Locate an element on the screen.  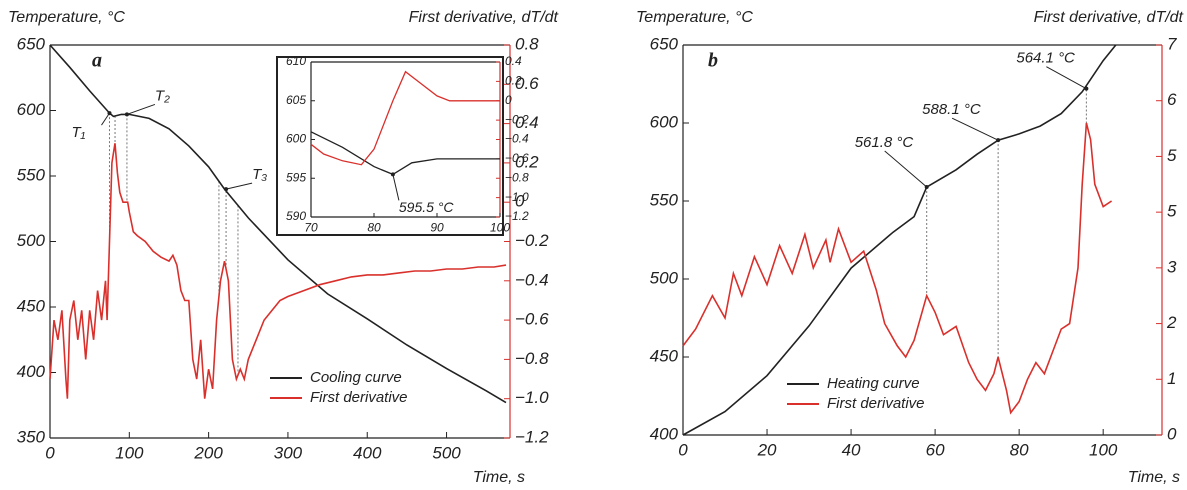
panel-label: a is located at coordinates (97, 61).